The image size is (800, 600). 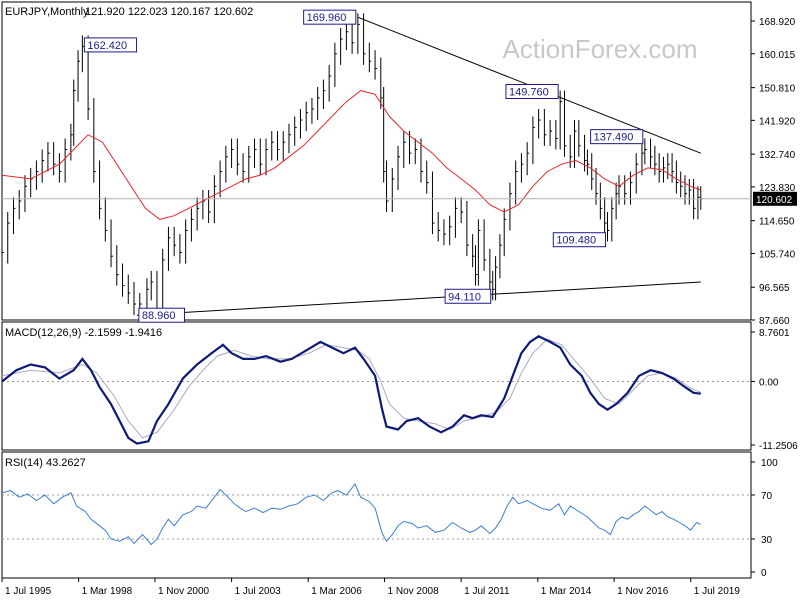 I want to click on price-axis-label: 160.015, so click(x=777, y=55).